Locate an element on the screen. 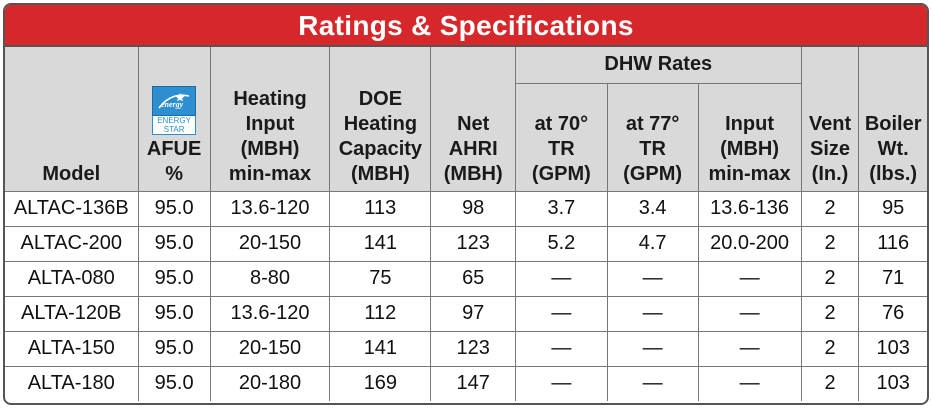 The image size is (934, 408). cell-doe: 75 is located at coordinates (380, 278).